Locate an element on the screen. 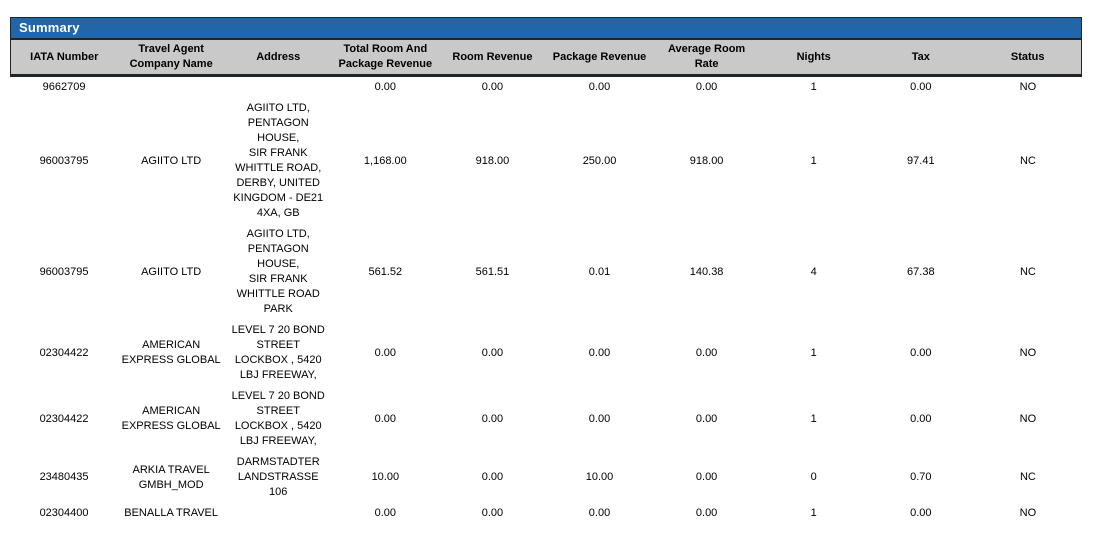 The height and width of the screenshot is (539, 1104). cell-avg_room_rate: 918.00 is located at coordinates (707, 161).